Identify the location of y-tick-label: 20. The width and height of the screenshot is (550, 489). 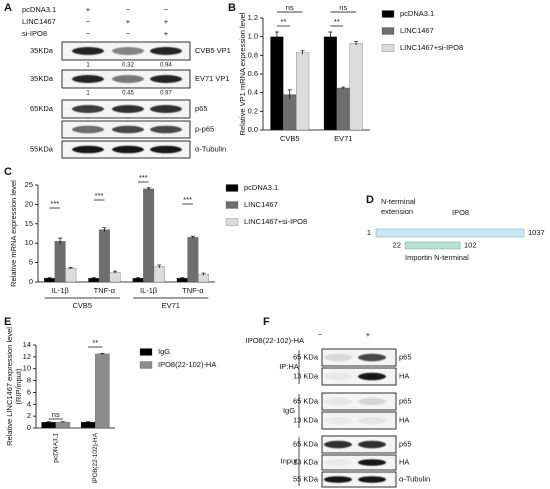
(29, 203).